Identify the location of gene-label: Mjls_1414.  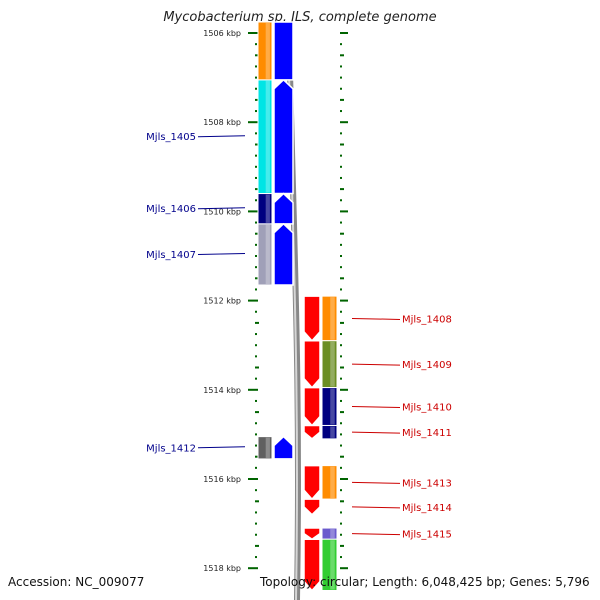
(427, 508).